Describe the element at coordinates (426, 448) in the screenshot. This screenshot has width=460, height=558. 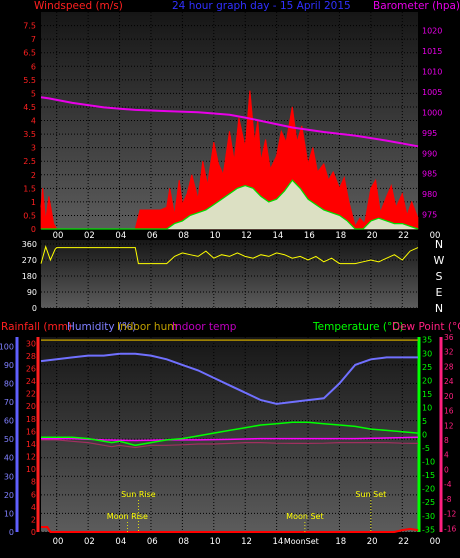
I see `temperature-tick-label: -5` at that location.